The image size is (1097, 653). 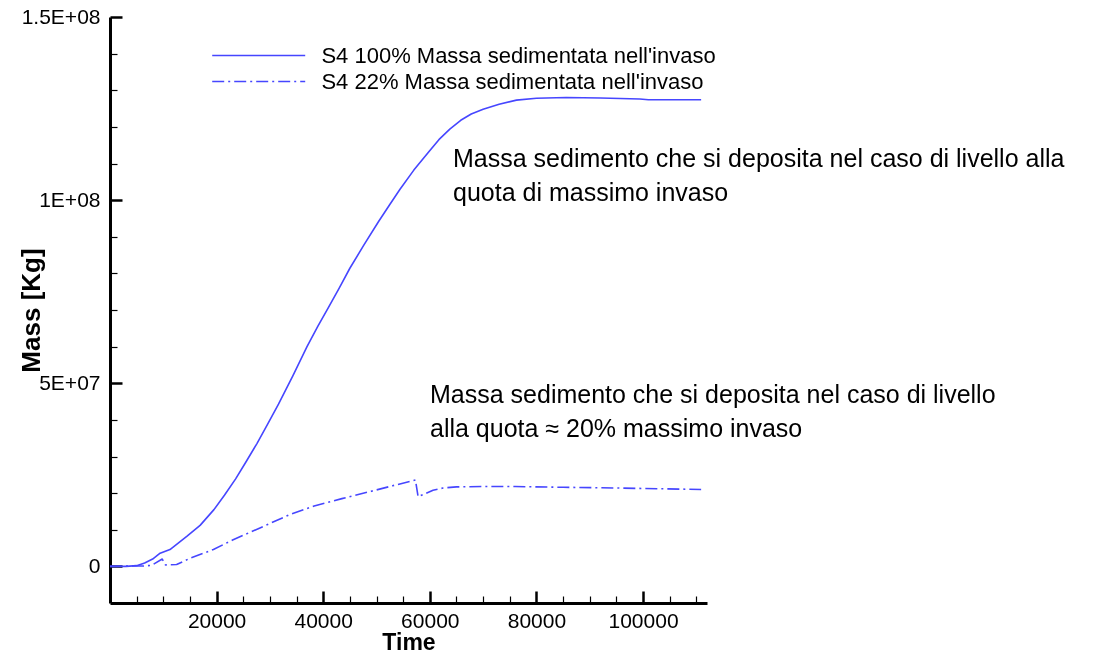 What do you see at coordinates (217, 620) in the screenshot?
I see `x-tick-label: 20000` at bounding box center [217, 620].